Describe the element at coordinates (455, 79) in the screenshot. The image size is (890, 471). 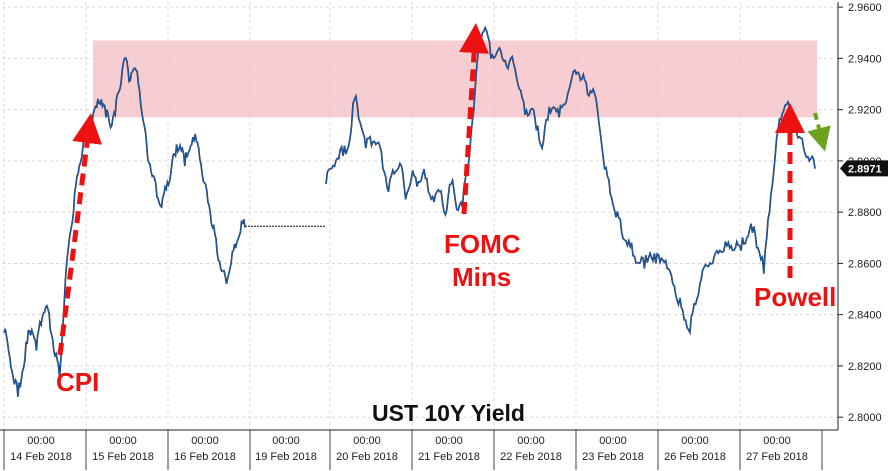
I see `resistance-band` at that location.